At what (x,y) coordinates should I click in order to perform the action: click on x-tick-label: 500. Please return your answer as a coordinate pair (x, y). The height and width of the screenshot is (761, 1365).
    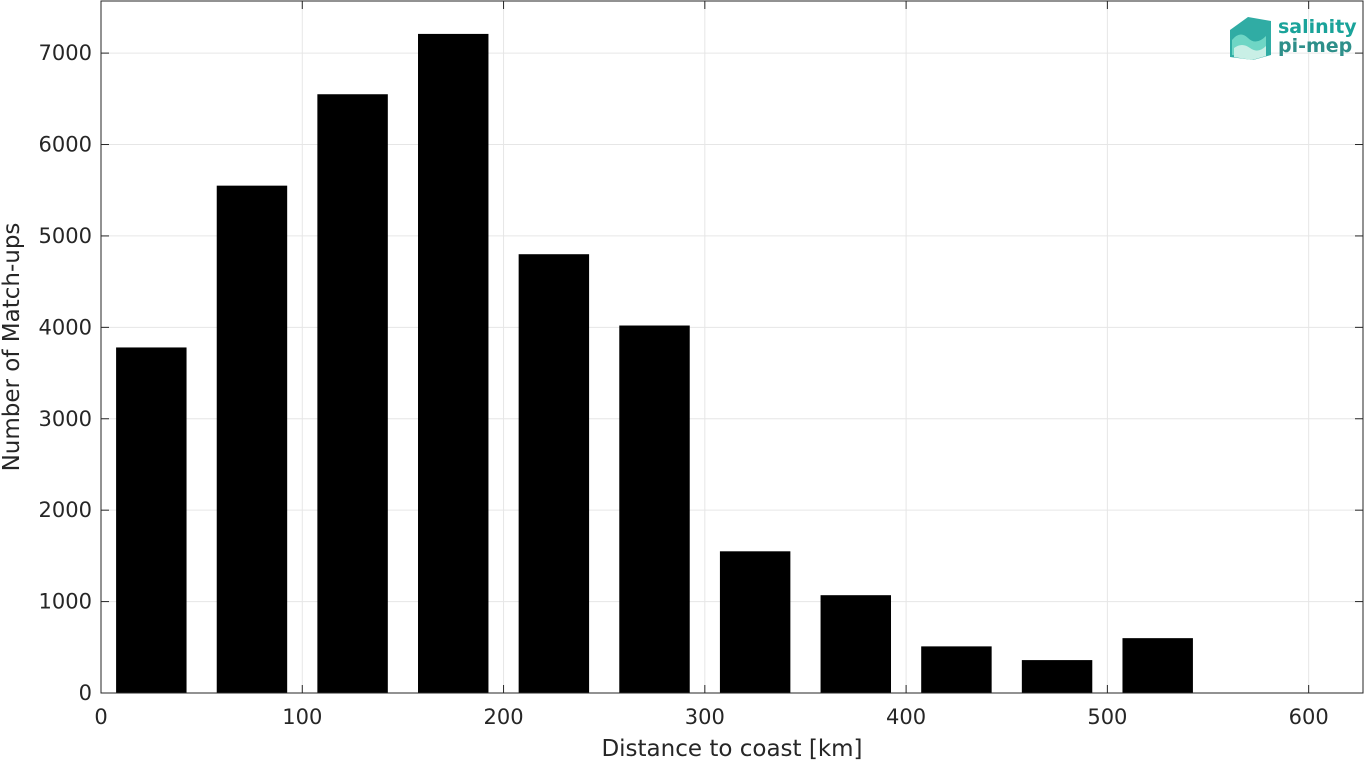
    Looking at the image, I should click on (1107, 717).